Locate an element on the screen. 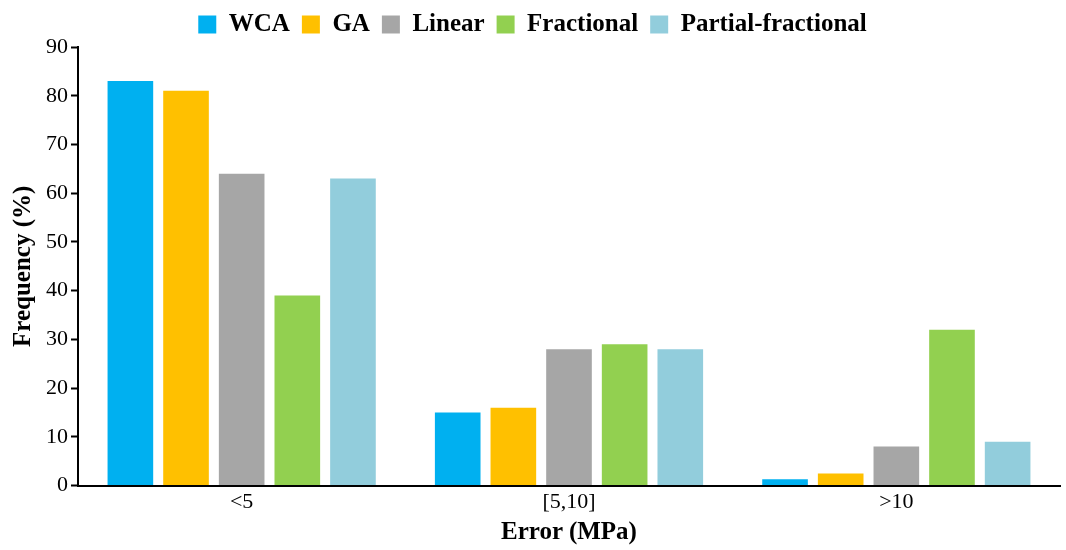 The width and height of the screenshot is (1066, 550). y-axis-title: Frequency (%) is located at coordinates (22, 266).